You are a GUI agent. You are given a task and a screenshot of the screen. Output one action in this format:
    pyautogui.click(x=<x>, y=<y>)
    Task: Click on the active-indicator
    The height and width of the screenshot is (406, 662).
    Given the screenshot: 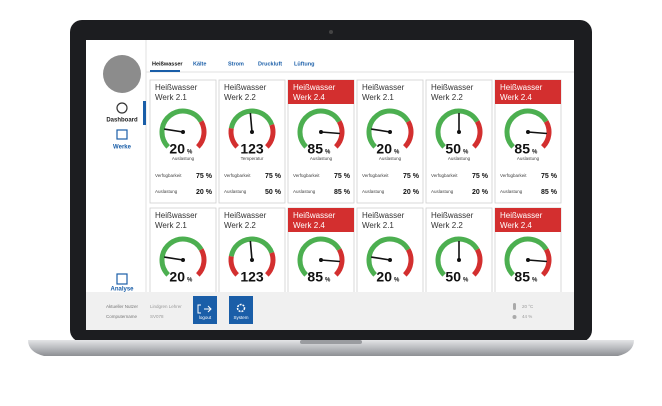 What is the action you would take?
    pyautogui.click(x=144, y=113)
    